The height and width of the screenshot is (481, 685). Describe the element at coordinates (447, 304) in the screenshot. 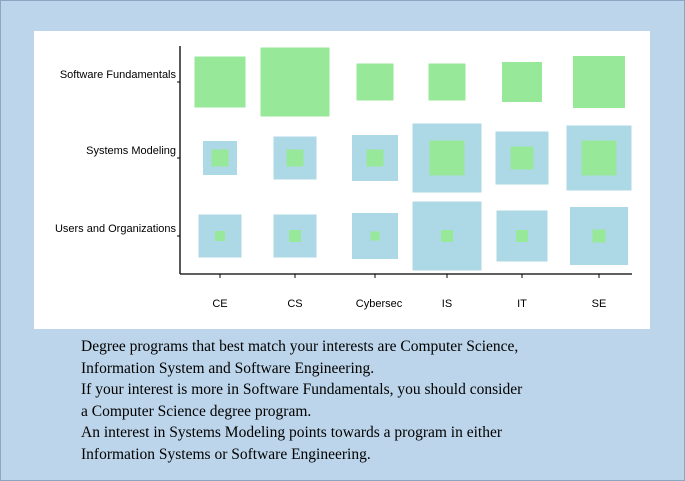

I see `x-tick-label: IS` at that location.